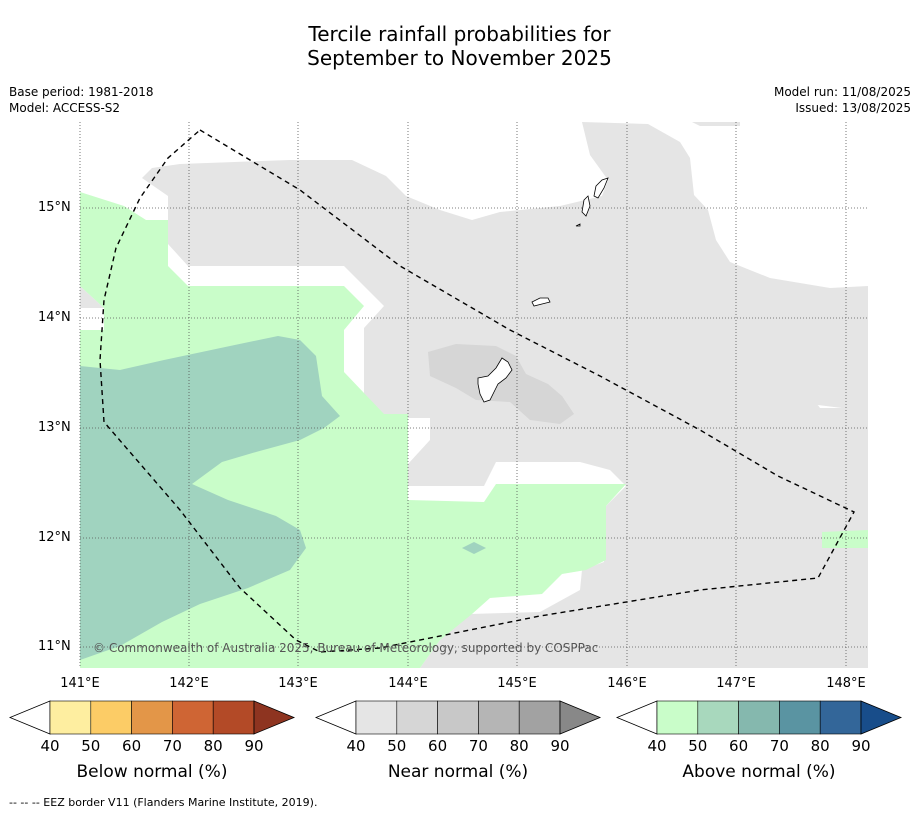  Describe the element at coordinates (459, 58) in the screenshot. I see `title-line-2: September to November 2025` at that location.